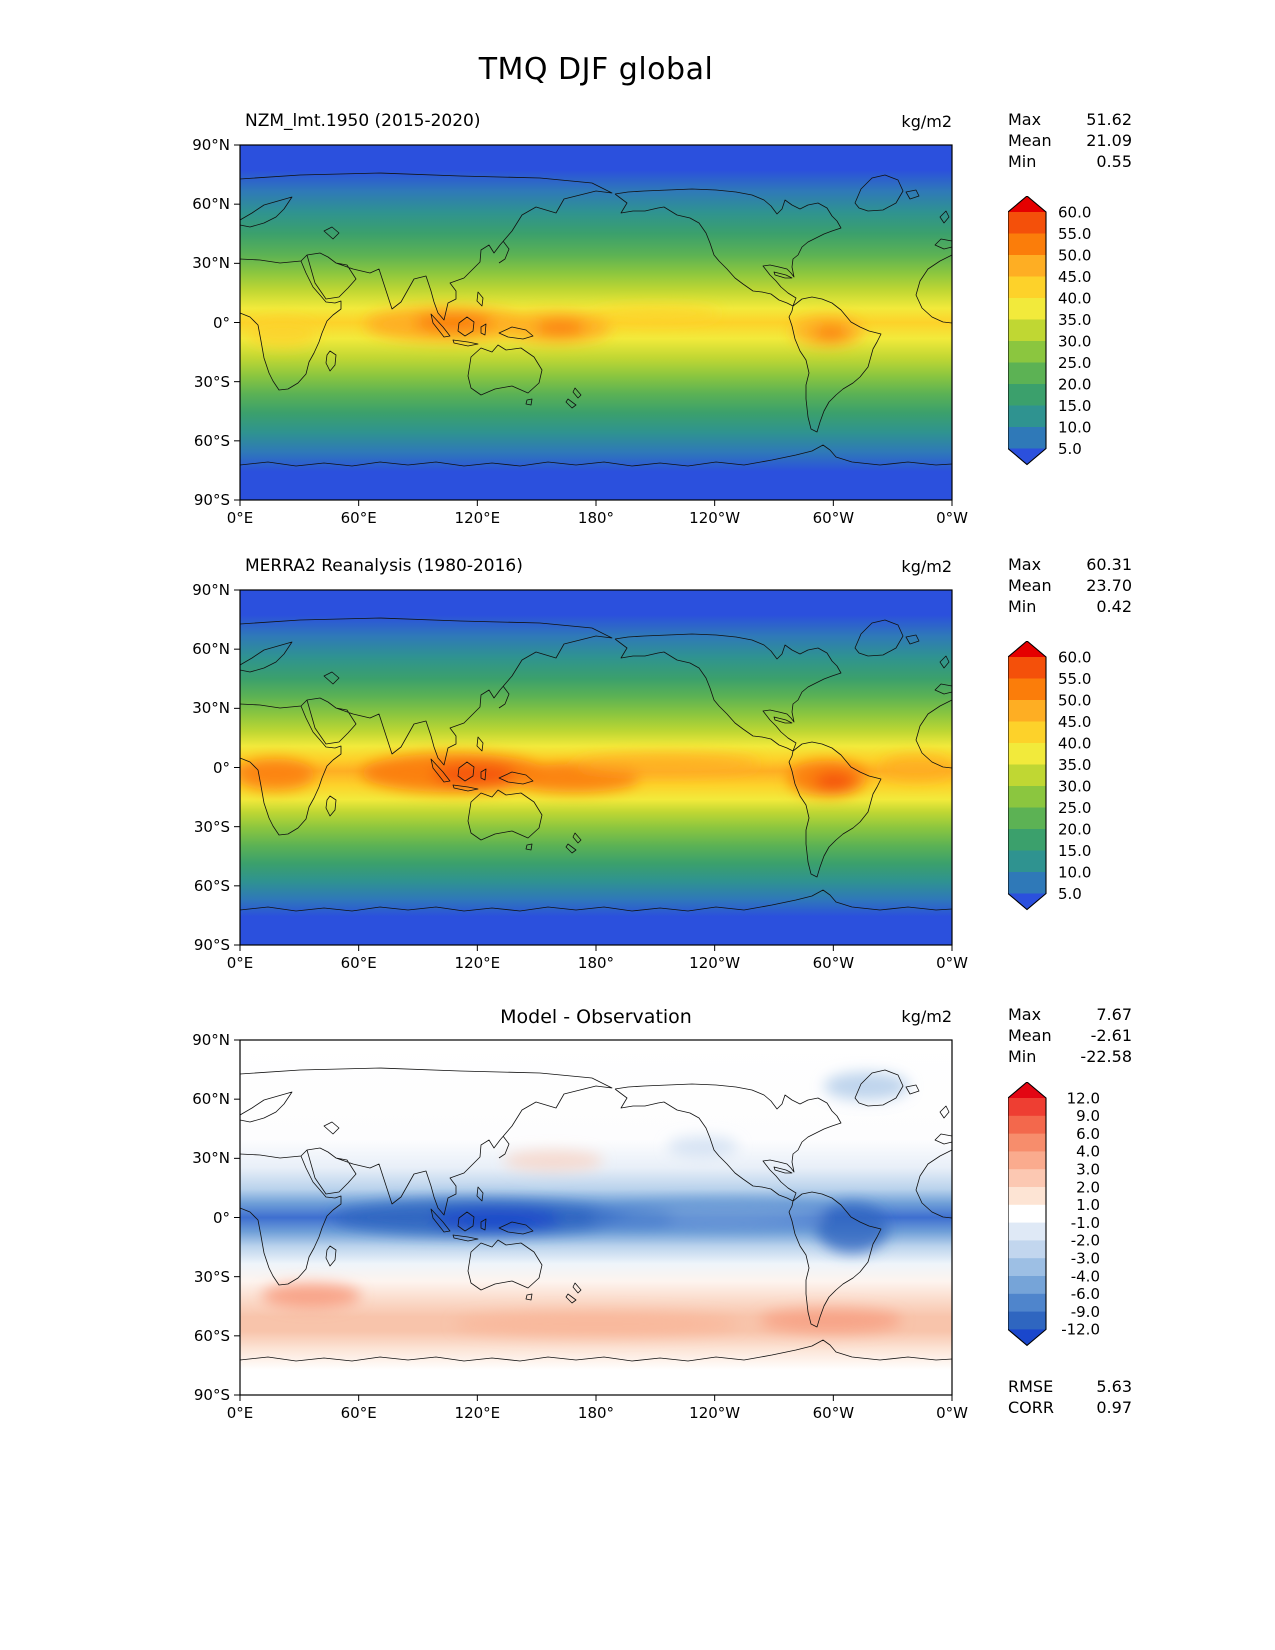  Describe the element at coordinates (1080, 1330) in the screenshot. I see `colorbar-tick-label: -12.0` at that location.